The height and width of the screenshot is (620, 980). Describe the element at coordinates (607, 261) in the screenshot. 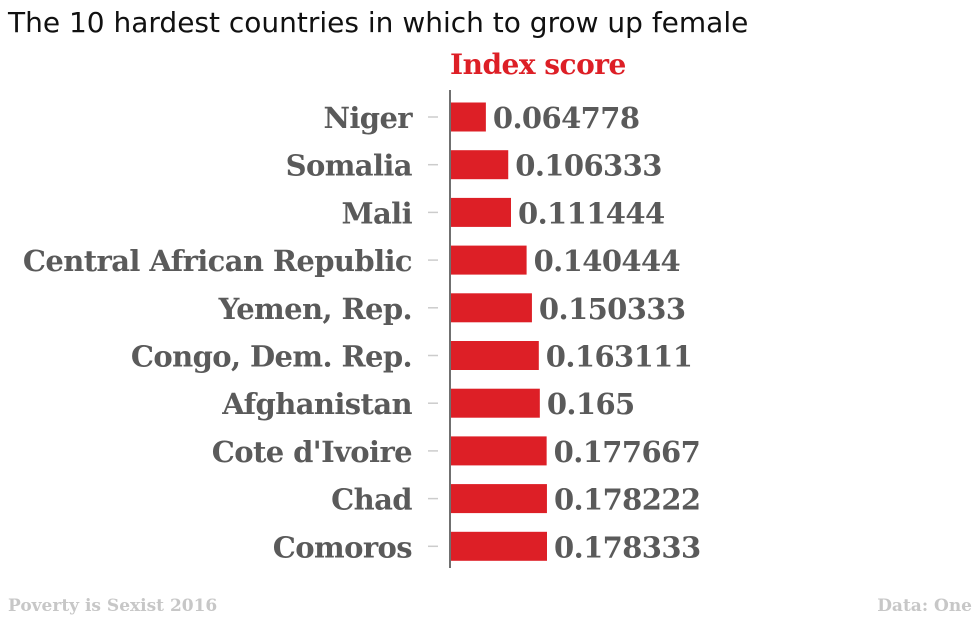

I see `value-label: 0.140444` at that location.